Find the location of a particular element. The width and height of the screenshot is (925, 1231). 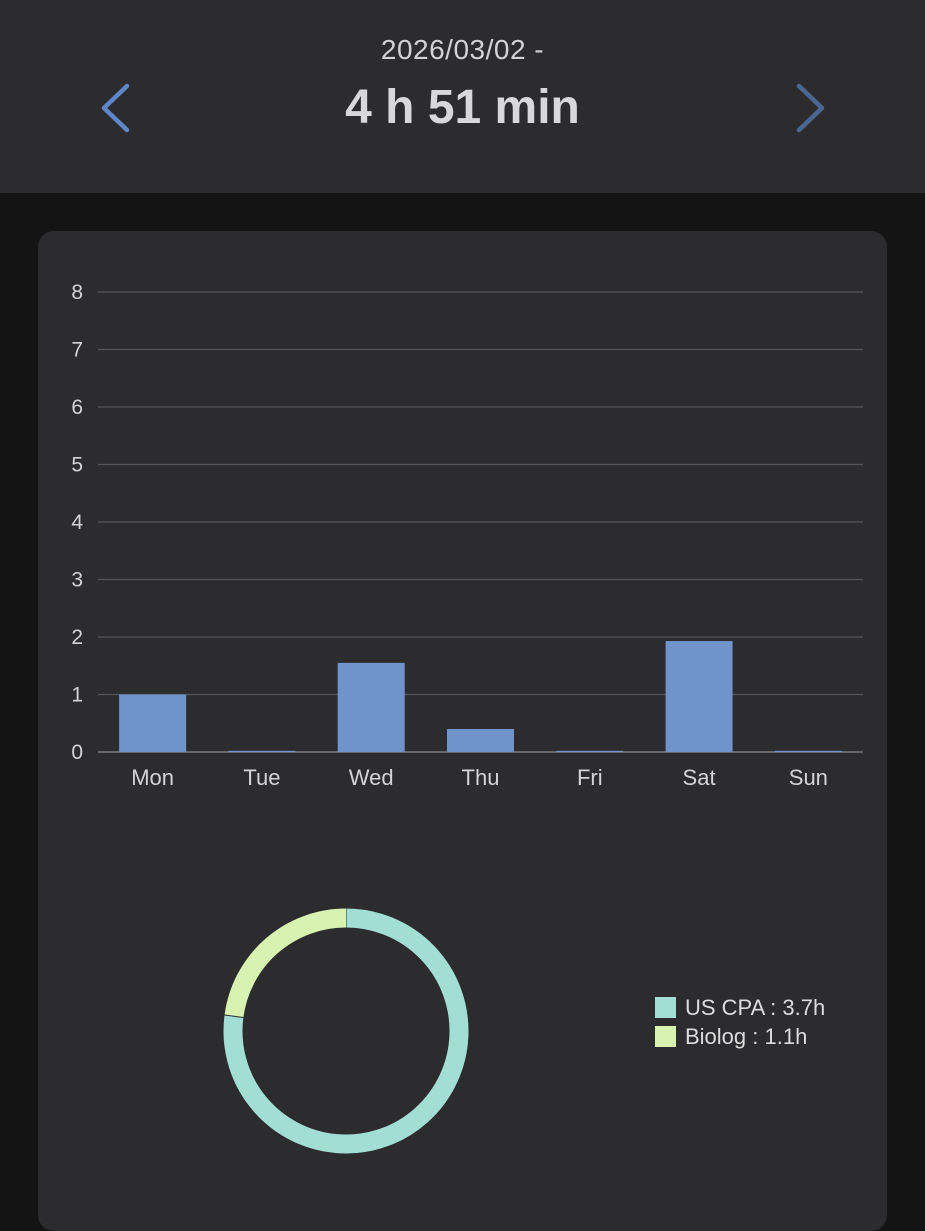

y-tick-label: 8 is located at coordinates (77, 292).